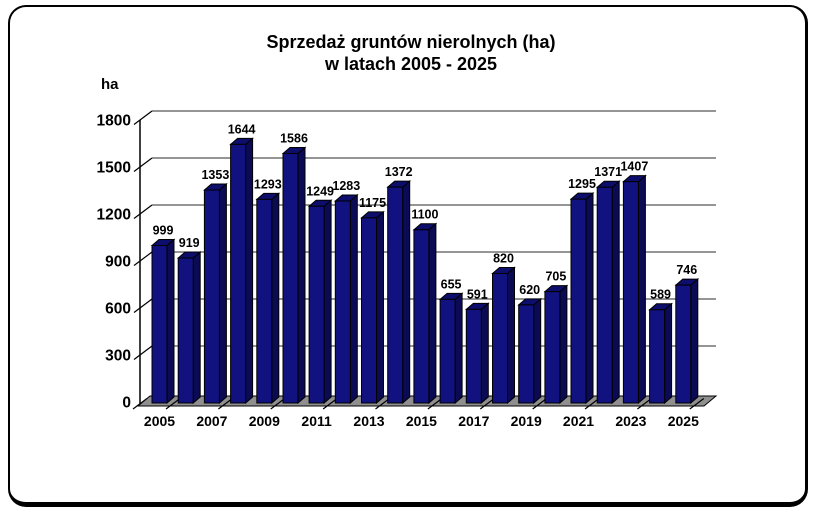  I want to click on y-axis-label: 600, so click(118, 309).